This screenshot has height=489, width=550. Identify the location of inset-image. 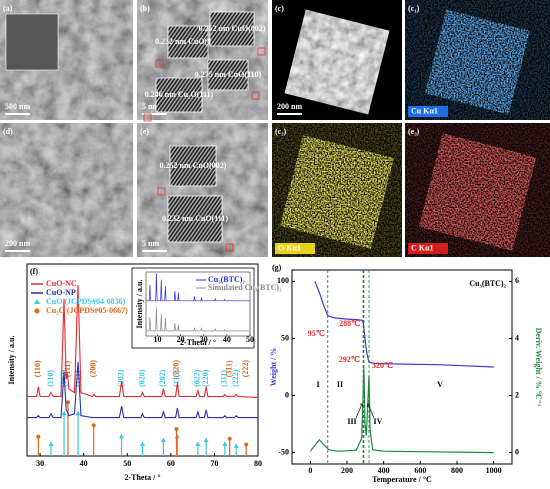
(32, 42).